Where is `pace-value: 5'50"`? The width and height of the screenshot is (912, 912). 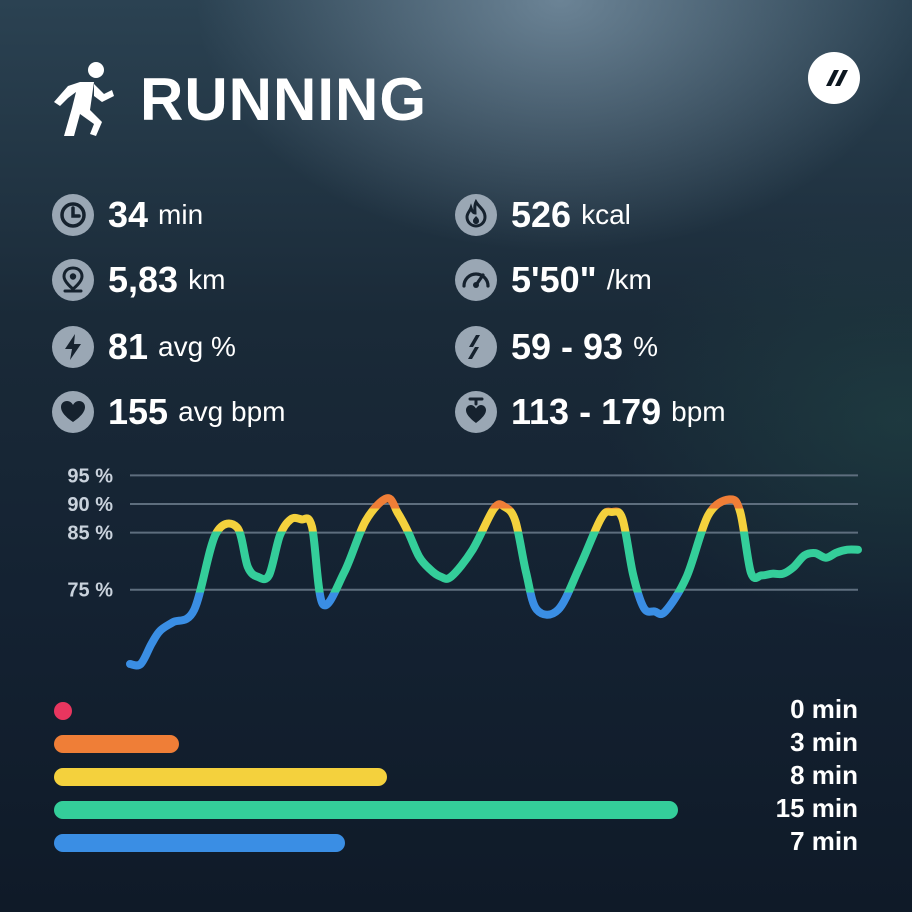
pace-value: 5'50" is located at coordinates (554, 279).